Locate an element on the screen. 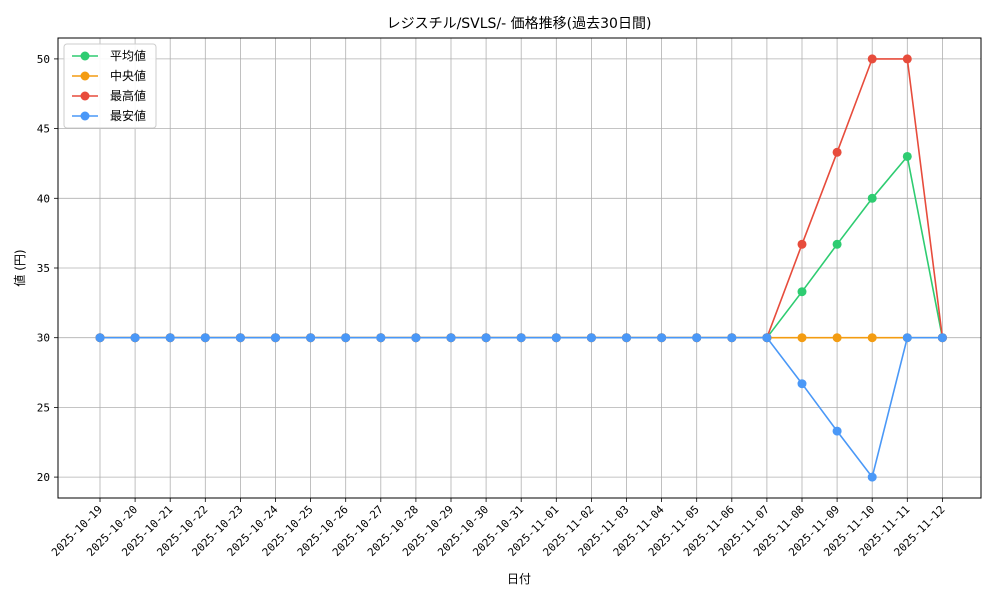  legend-entry: 平均値 is located at coordinates (109, 55).